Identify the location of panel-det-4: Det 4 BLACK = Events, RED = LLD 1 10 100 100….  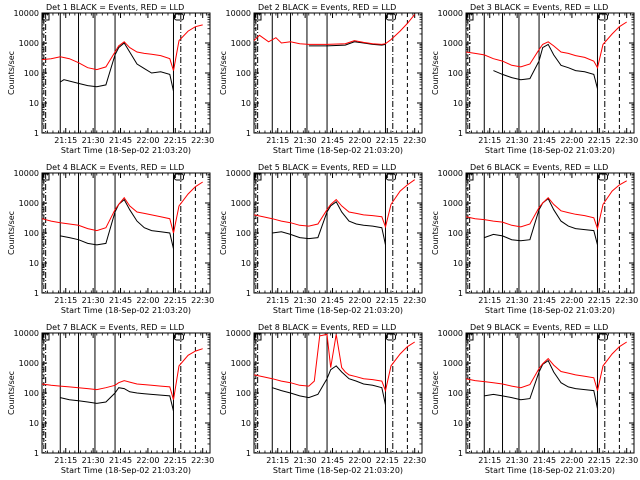
(110, 239).